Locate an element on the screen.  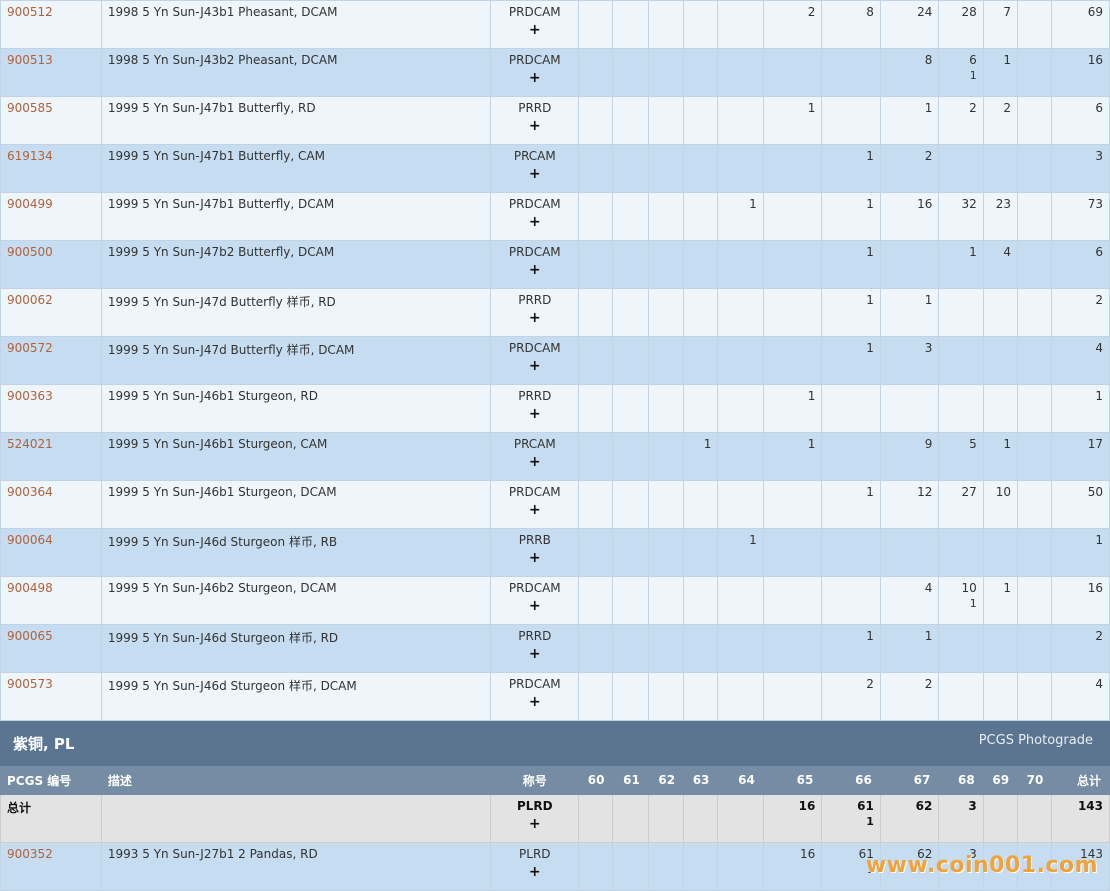
cell-pcgs-number: 900512 is located at coordinates (51, 24).